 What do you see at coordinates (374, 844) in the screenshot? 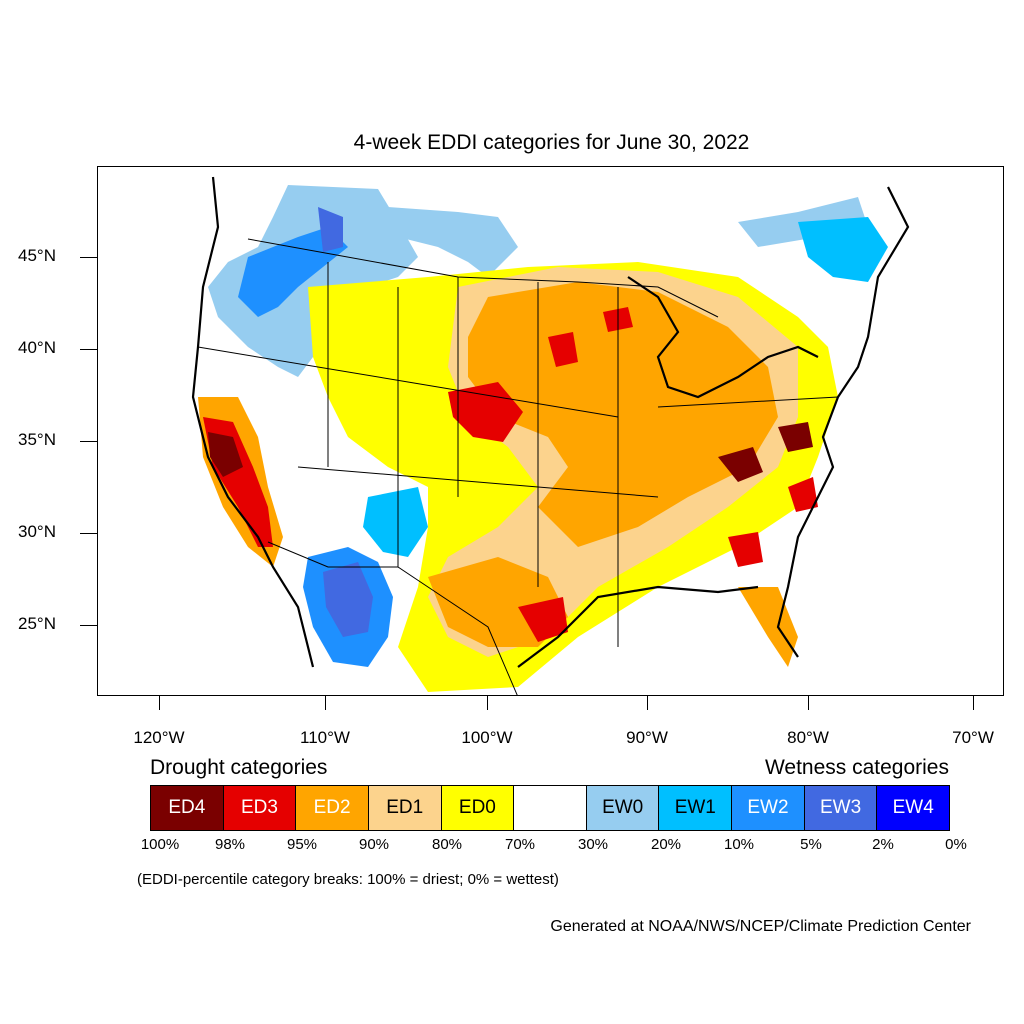
I see `pct-label-90: 90%` at bounding box center [374, 844].